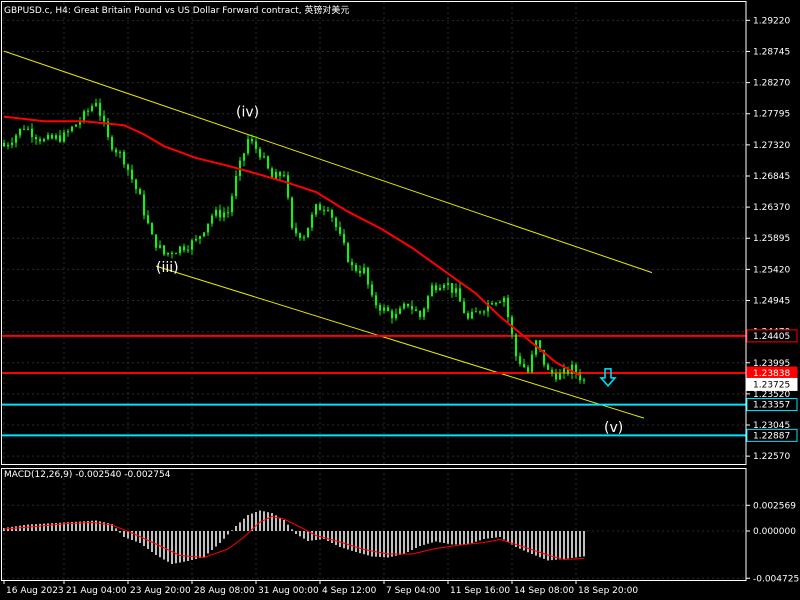 This screenshot has width=800, height=600. I want to click on sell-arrow-icon, so click(608, 377).